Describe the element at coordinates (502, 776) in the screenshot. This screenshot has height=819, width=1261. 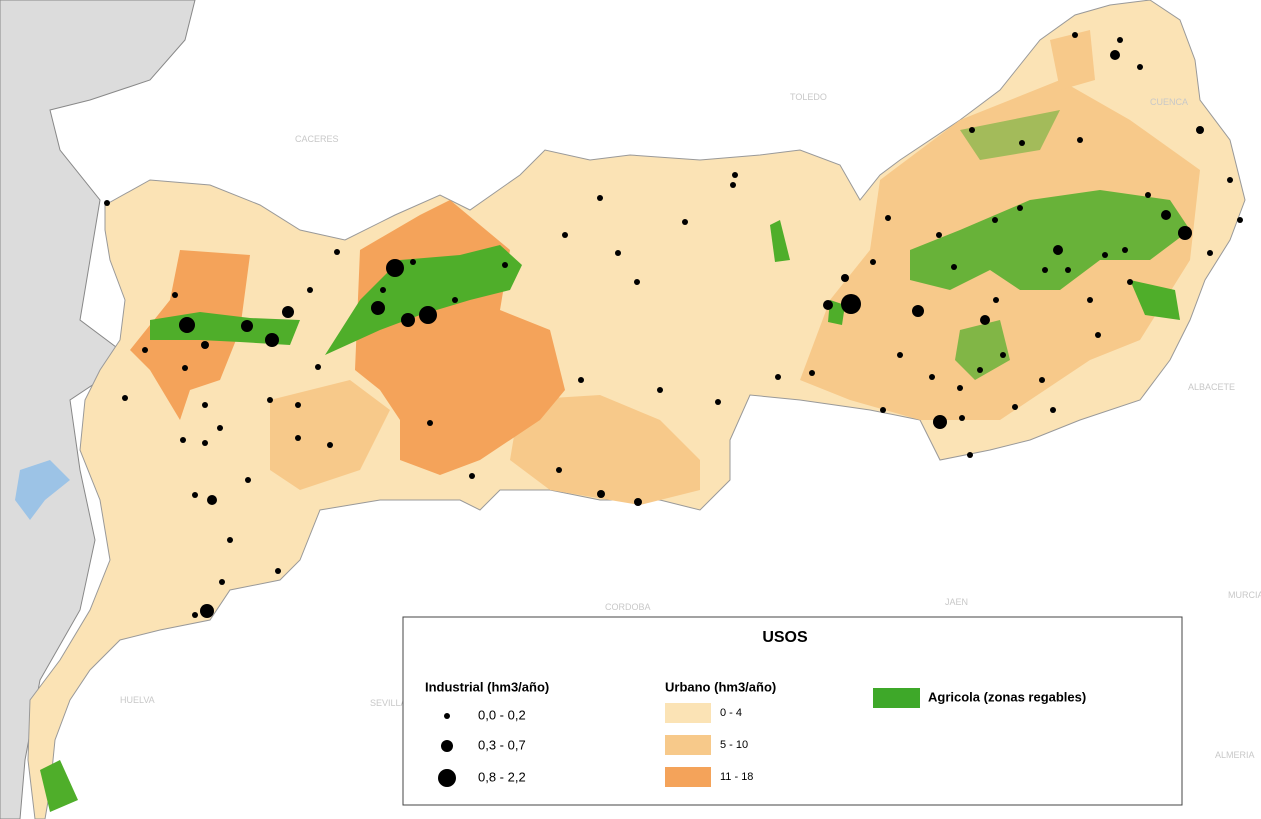
I see `legend-label: 0,8 - 2,2` at that location.